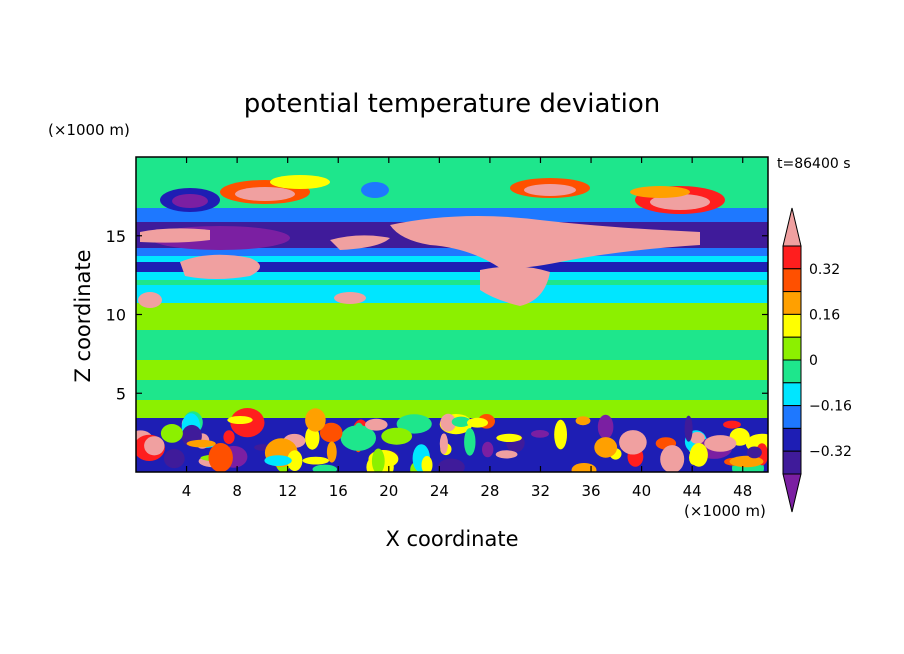  I want to click on x-tick-label: 24, so click(439, 491).